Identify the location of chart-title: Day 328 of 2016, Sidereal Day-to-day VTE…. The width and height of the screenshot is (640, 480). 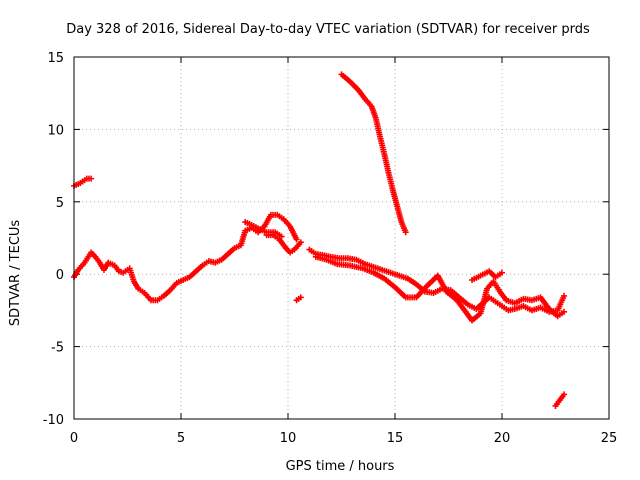
(328, 29).